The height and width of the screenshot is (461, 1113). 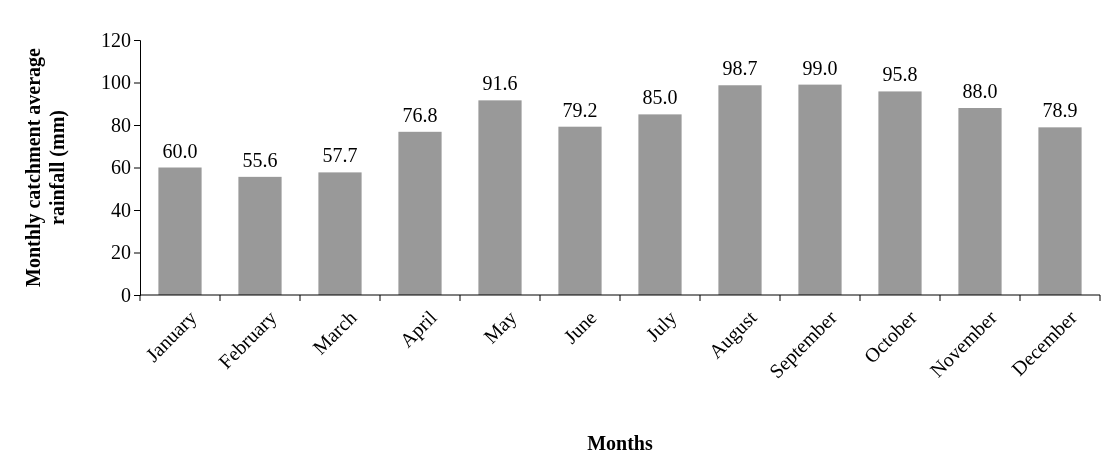 I want to click on data-label: 79.2, so click(x=580, y=109).